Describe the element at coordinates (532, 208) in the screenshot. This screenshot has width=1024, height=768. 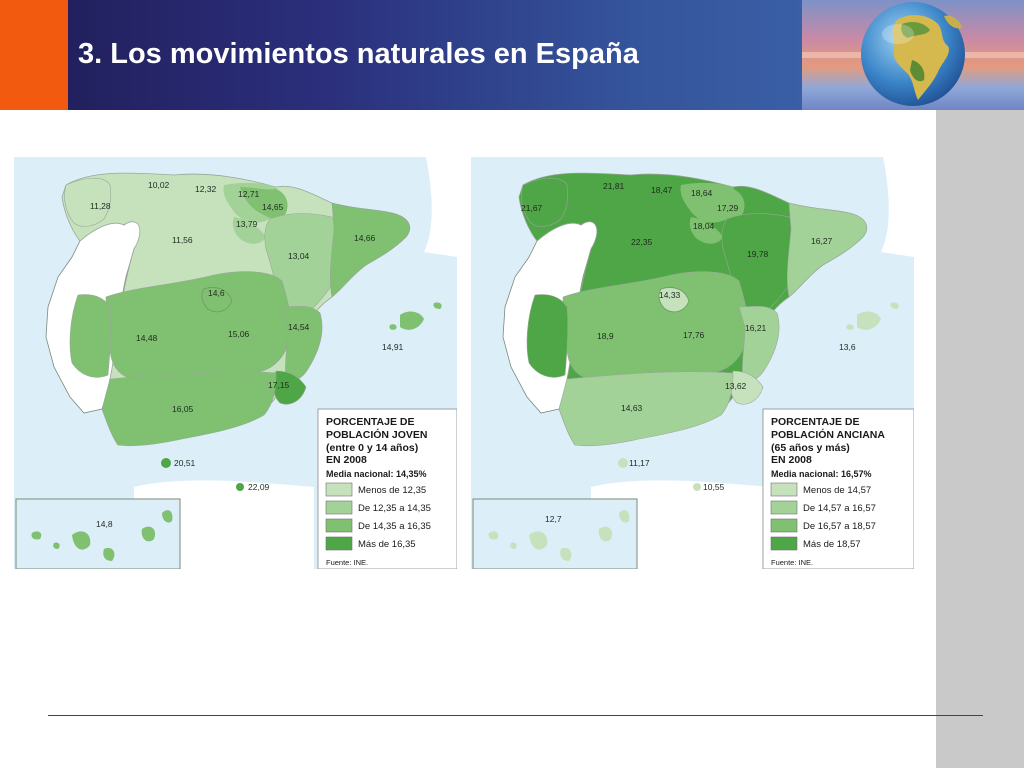
I see `region-value-label: 21,67` at that location.